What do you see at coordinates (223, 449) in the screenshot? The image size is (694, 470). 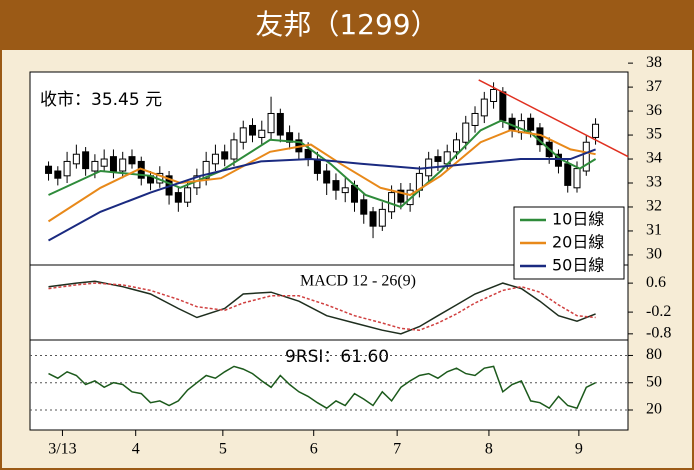 I see `x-tick-label: 5` at bounding box center [223, 449].